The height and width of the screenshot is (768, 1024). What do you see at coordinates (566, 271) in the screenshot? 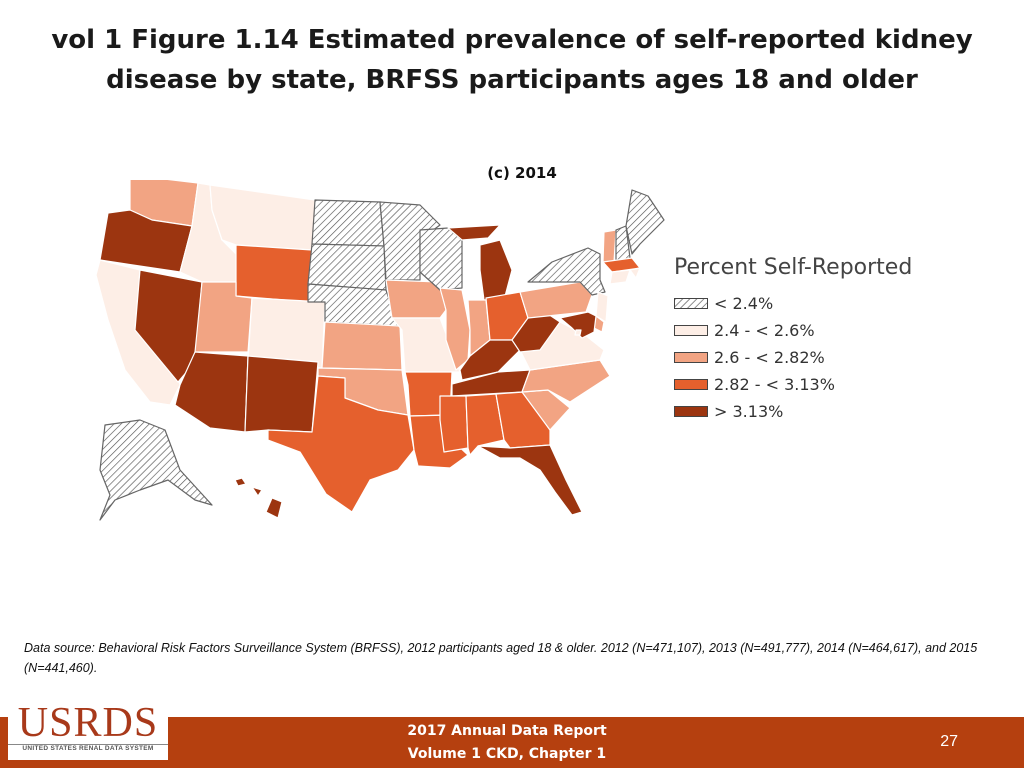
I see `state-ny` at bounding box center [566, 271].